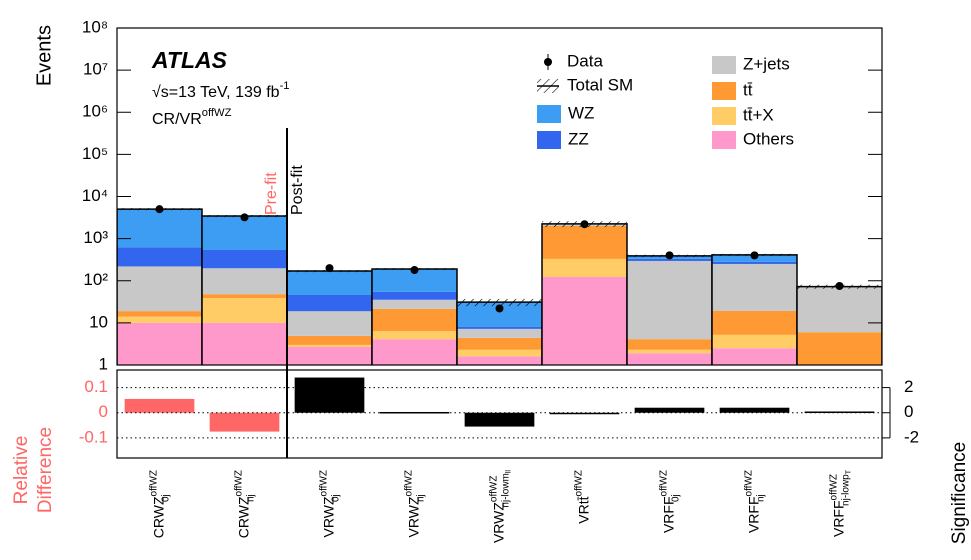 The height and width of the screenshot is (560, 971). What do you see at coordinates (768, 138) in the screenshot?
I see `legend-label: Others` at bounding box center [768, 138].